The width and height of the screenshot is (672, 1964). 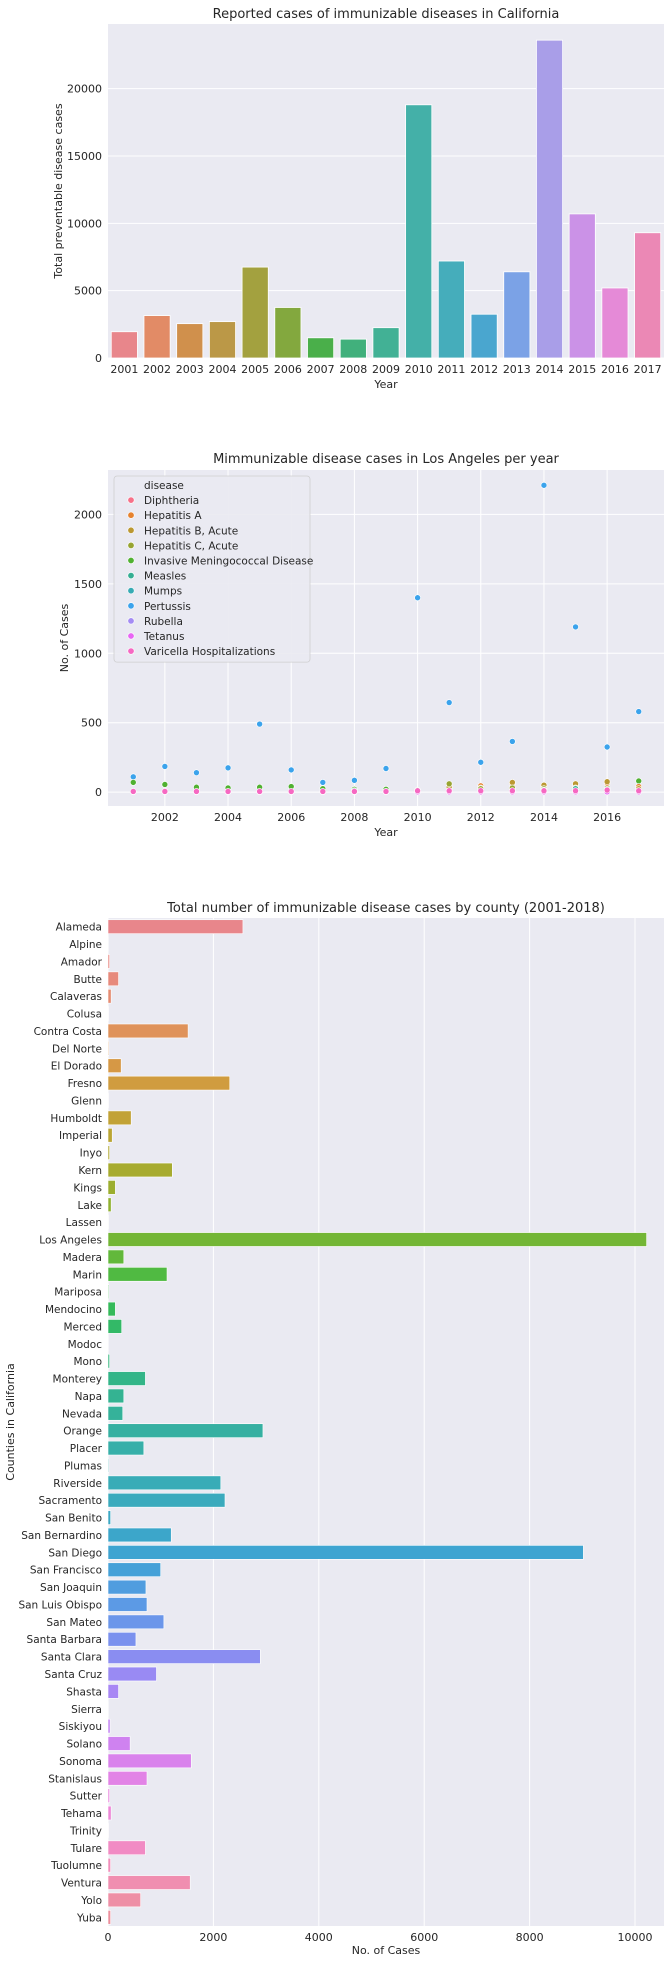 I want to click on x-tick-label: 2015, so click(x=582, y=369).